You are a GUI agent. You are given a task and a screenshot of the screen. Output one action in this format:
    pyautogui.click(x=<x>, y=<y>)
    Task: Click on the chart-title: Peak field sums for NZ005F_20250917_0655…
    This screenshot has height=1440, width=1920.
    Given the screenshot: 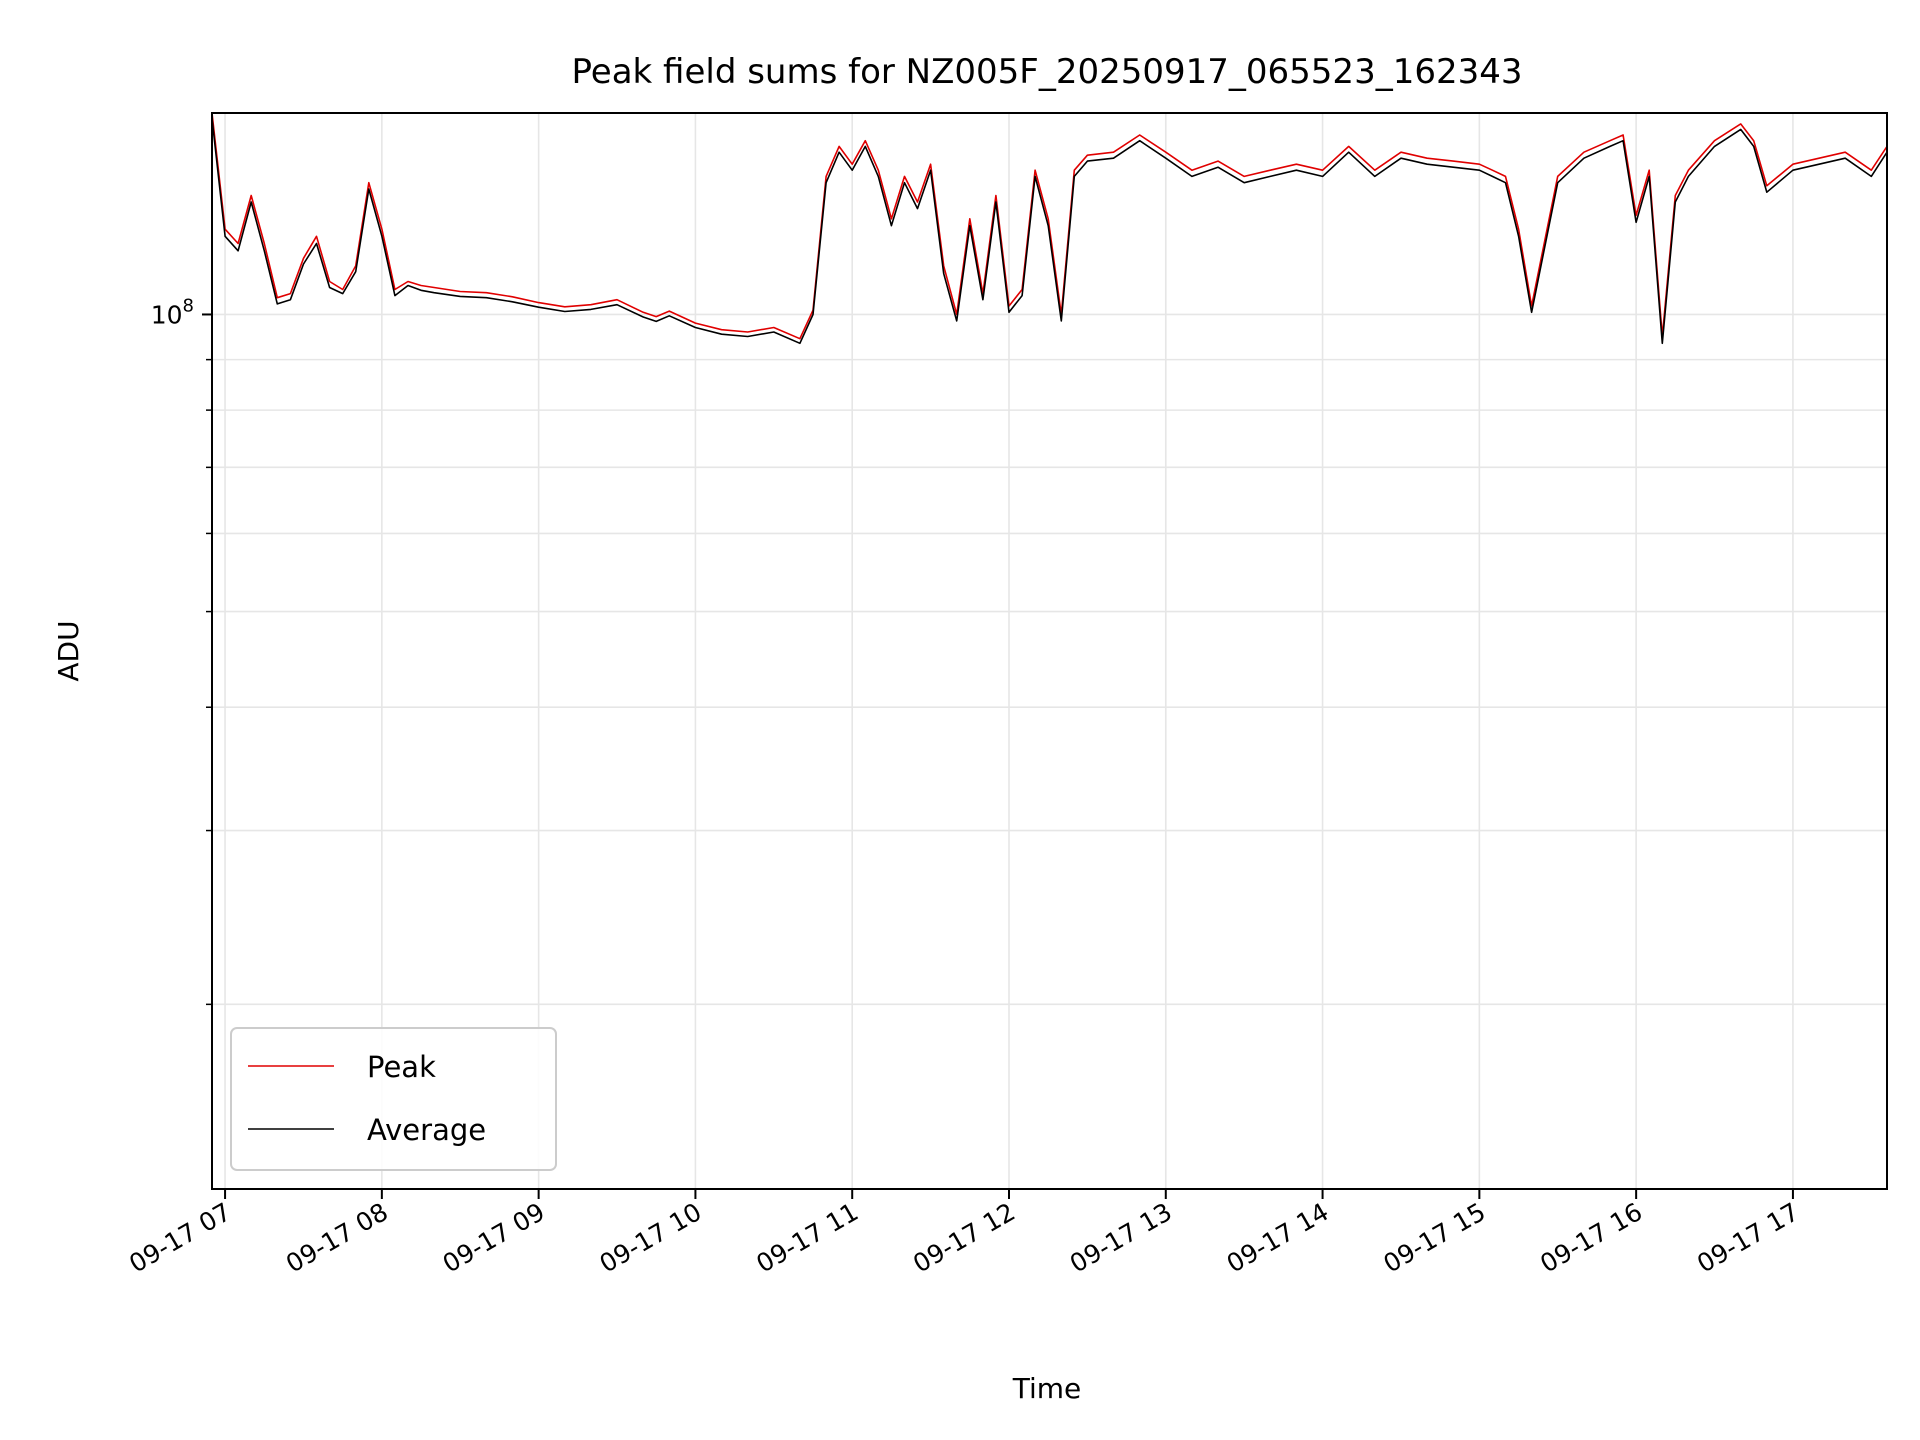 What is the action you would take?
    pyautogui.click(x=1047, y=72)
    